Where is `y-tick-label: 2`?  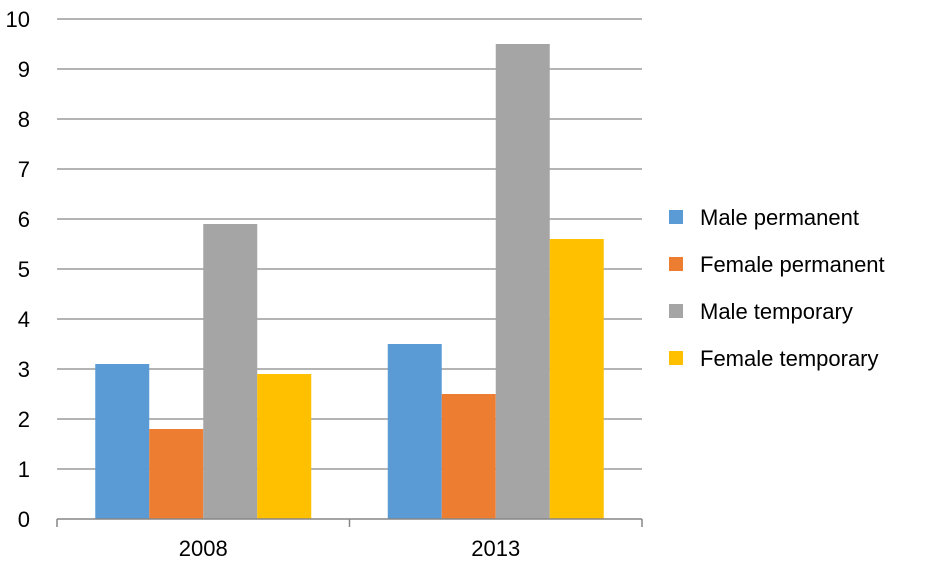
y-tick-label: 2 is located at coordinates (24, 419).